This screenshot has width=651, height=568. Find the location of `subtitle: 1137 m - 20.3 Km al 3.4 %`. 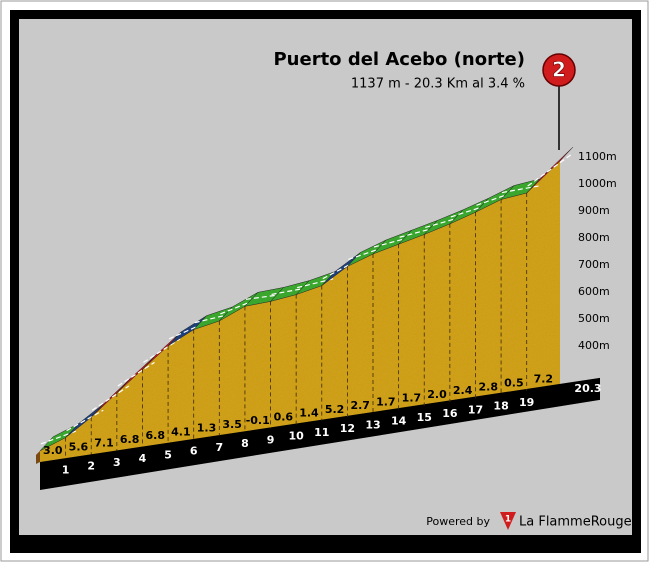

subtitle: 1137 m - 20.3 Km al 3.4 % is located at coordinates (438, 84).